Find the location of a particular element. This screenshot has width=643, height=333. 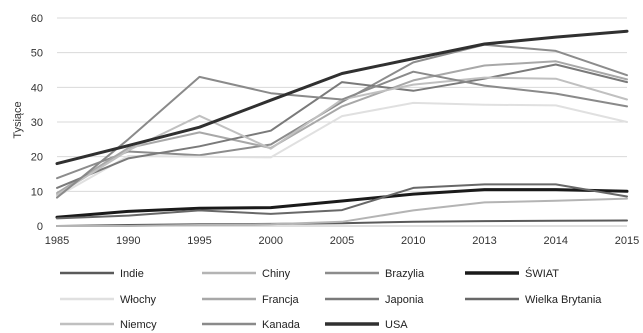

y-tick-label: 40 is located at coordinates (37, 88).